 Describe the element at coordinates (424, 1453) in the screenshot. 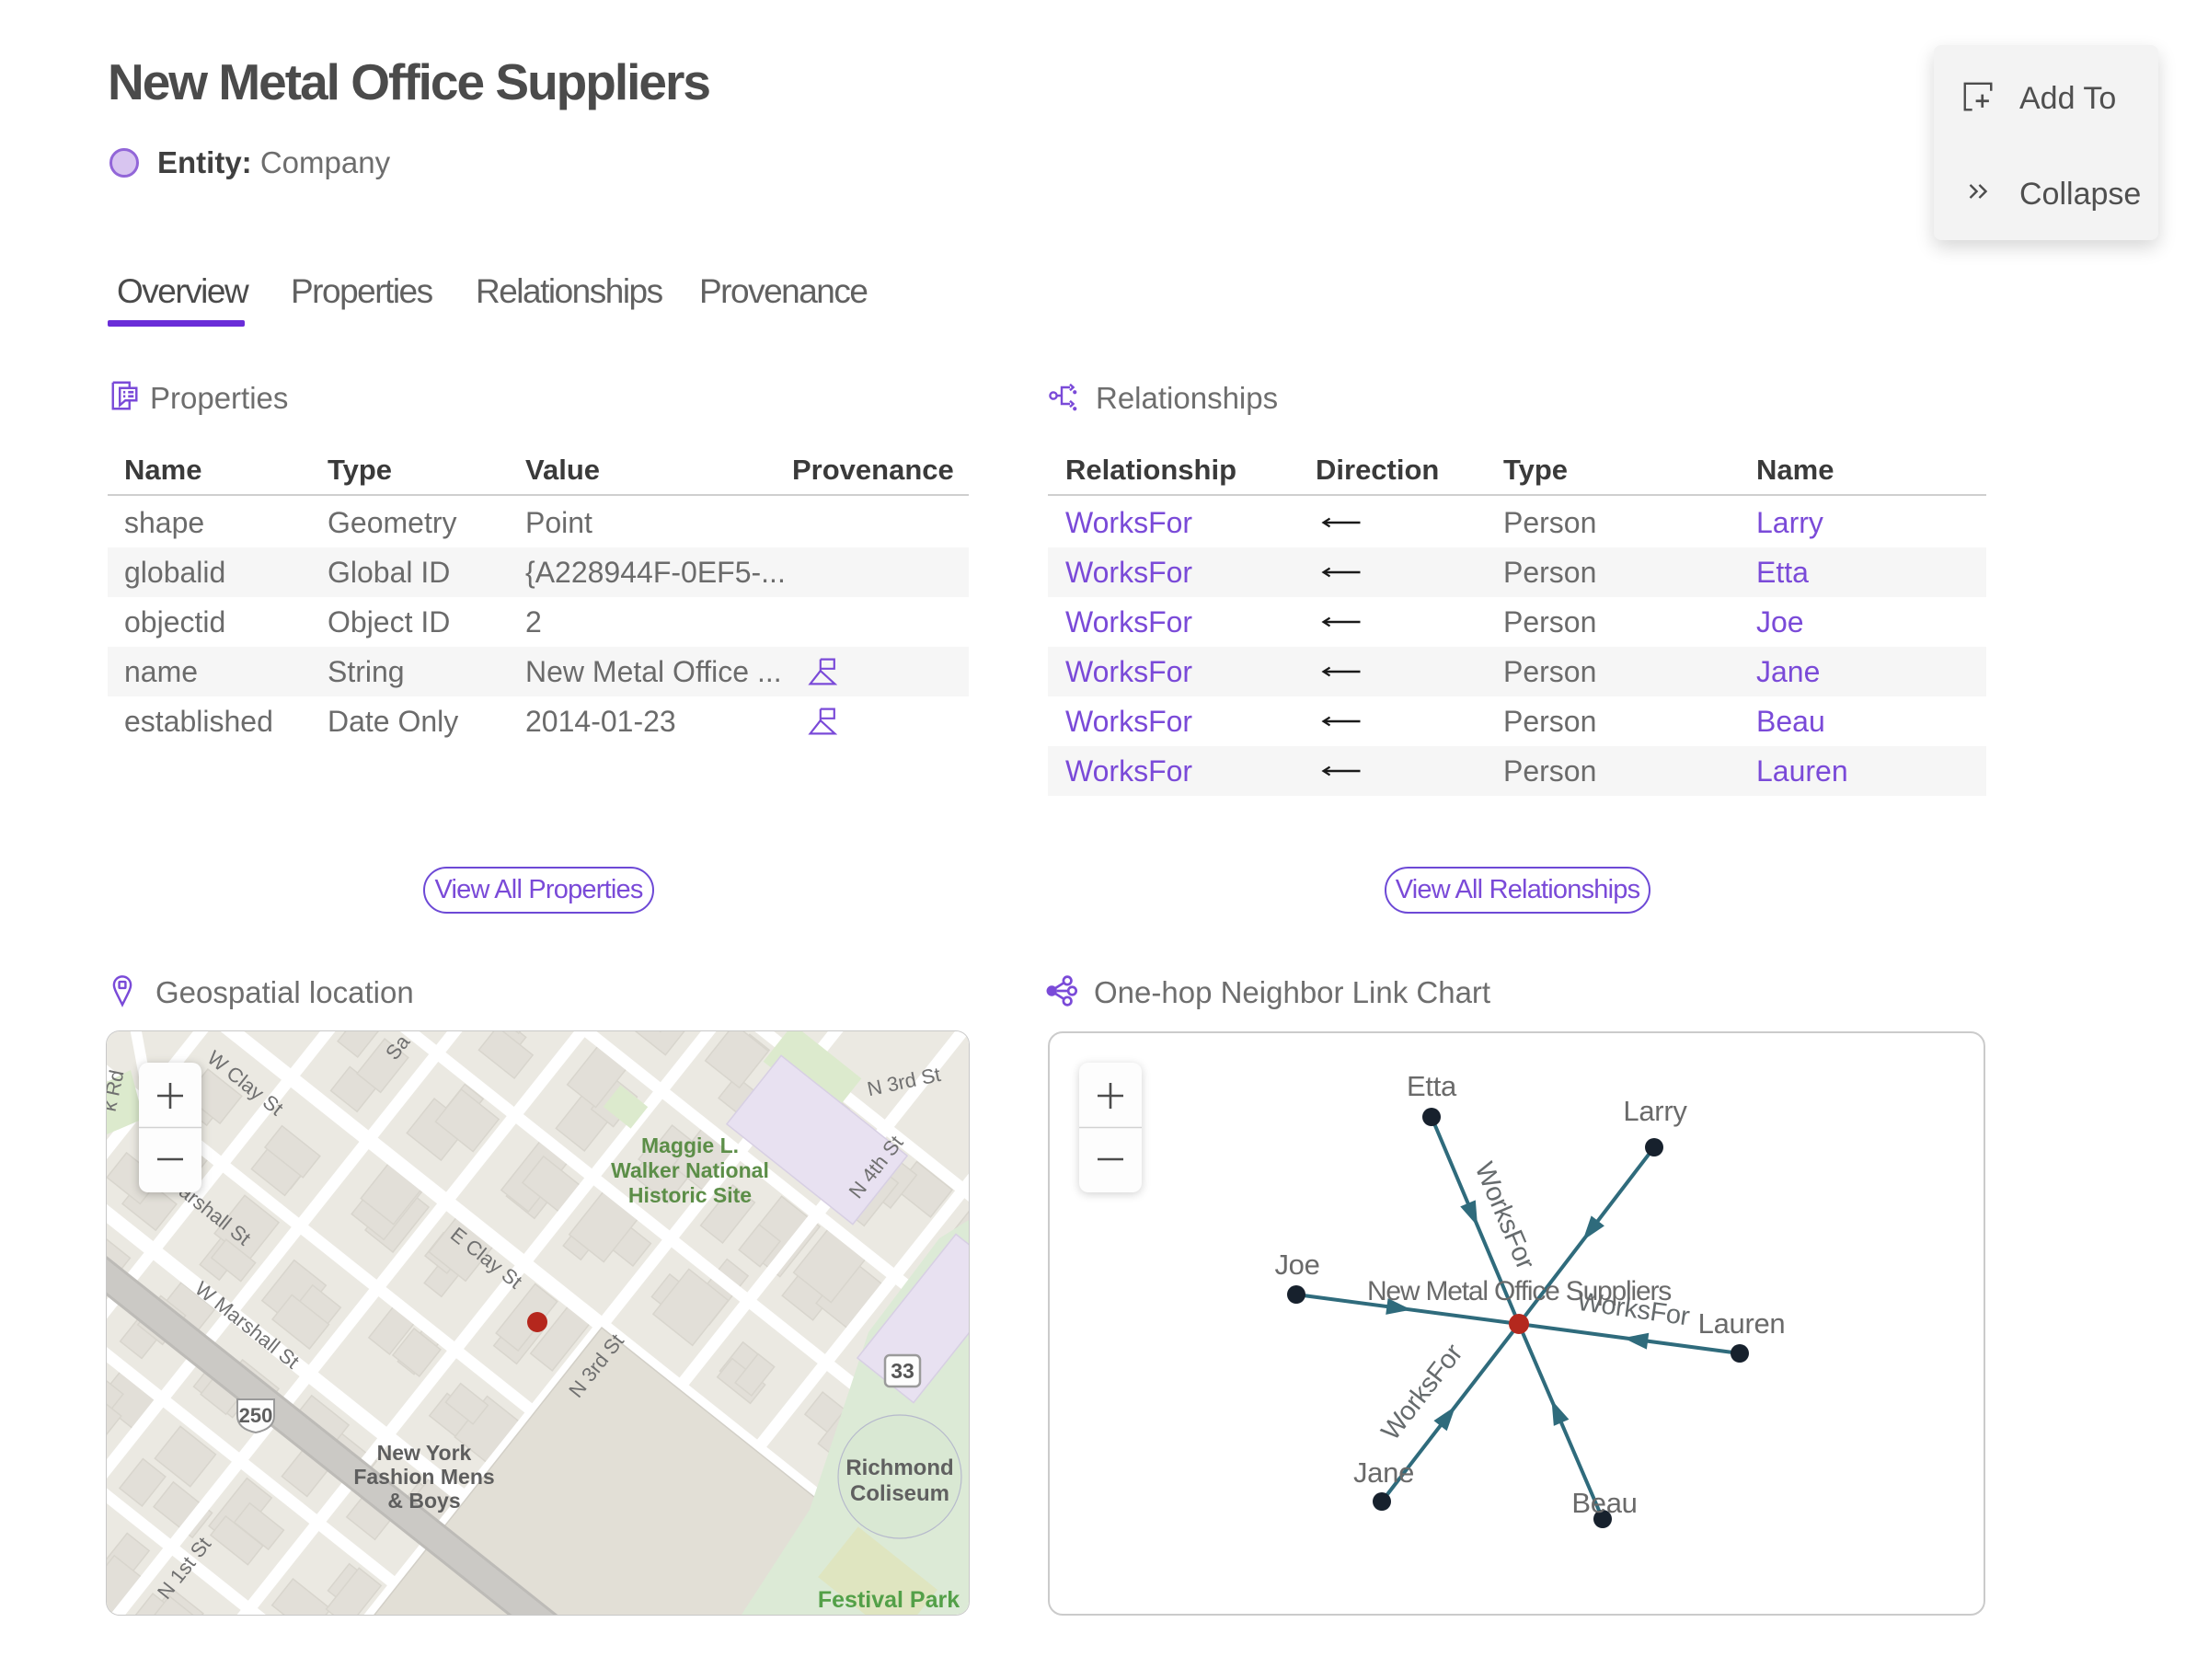

I see `svg-text: New York` at that location.